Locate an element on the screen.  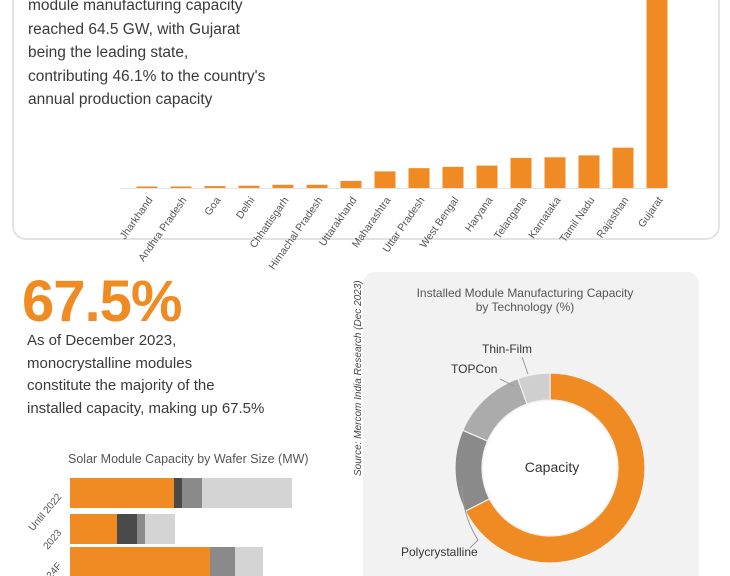
bar-west-bengal is located at coordinates (453, 177).